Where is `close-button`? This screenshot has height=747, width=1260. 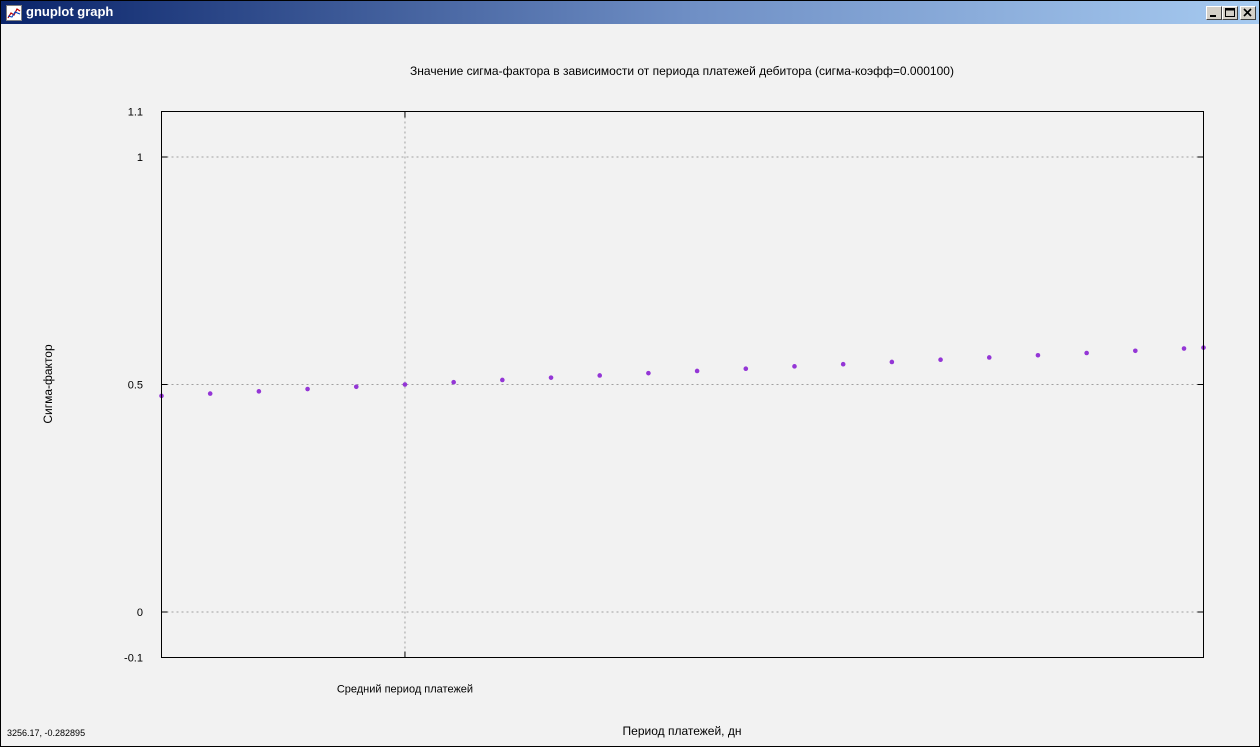
close-button is located at coordinates (1248, 13).